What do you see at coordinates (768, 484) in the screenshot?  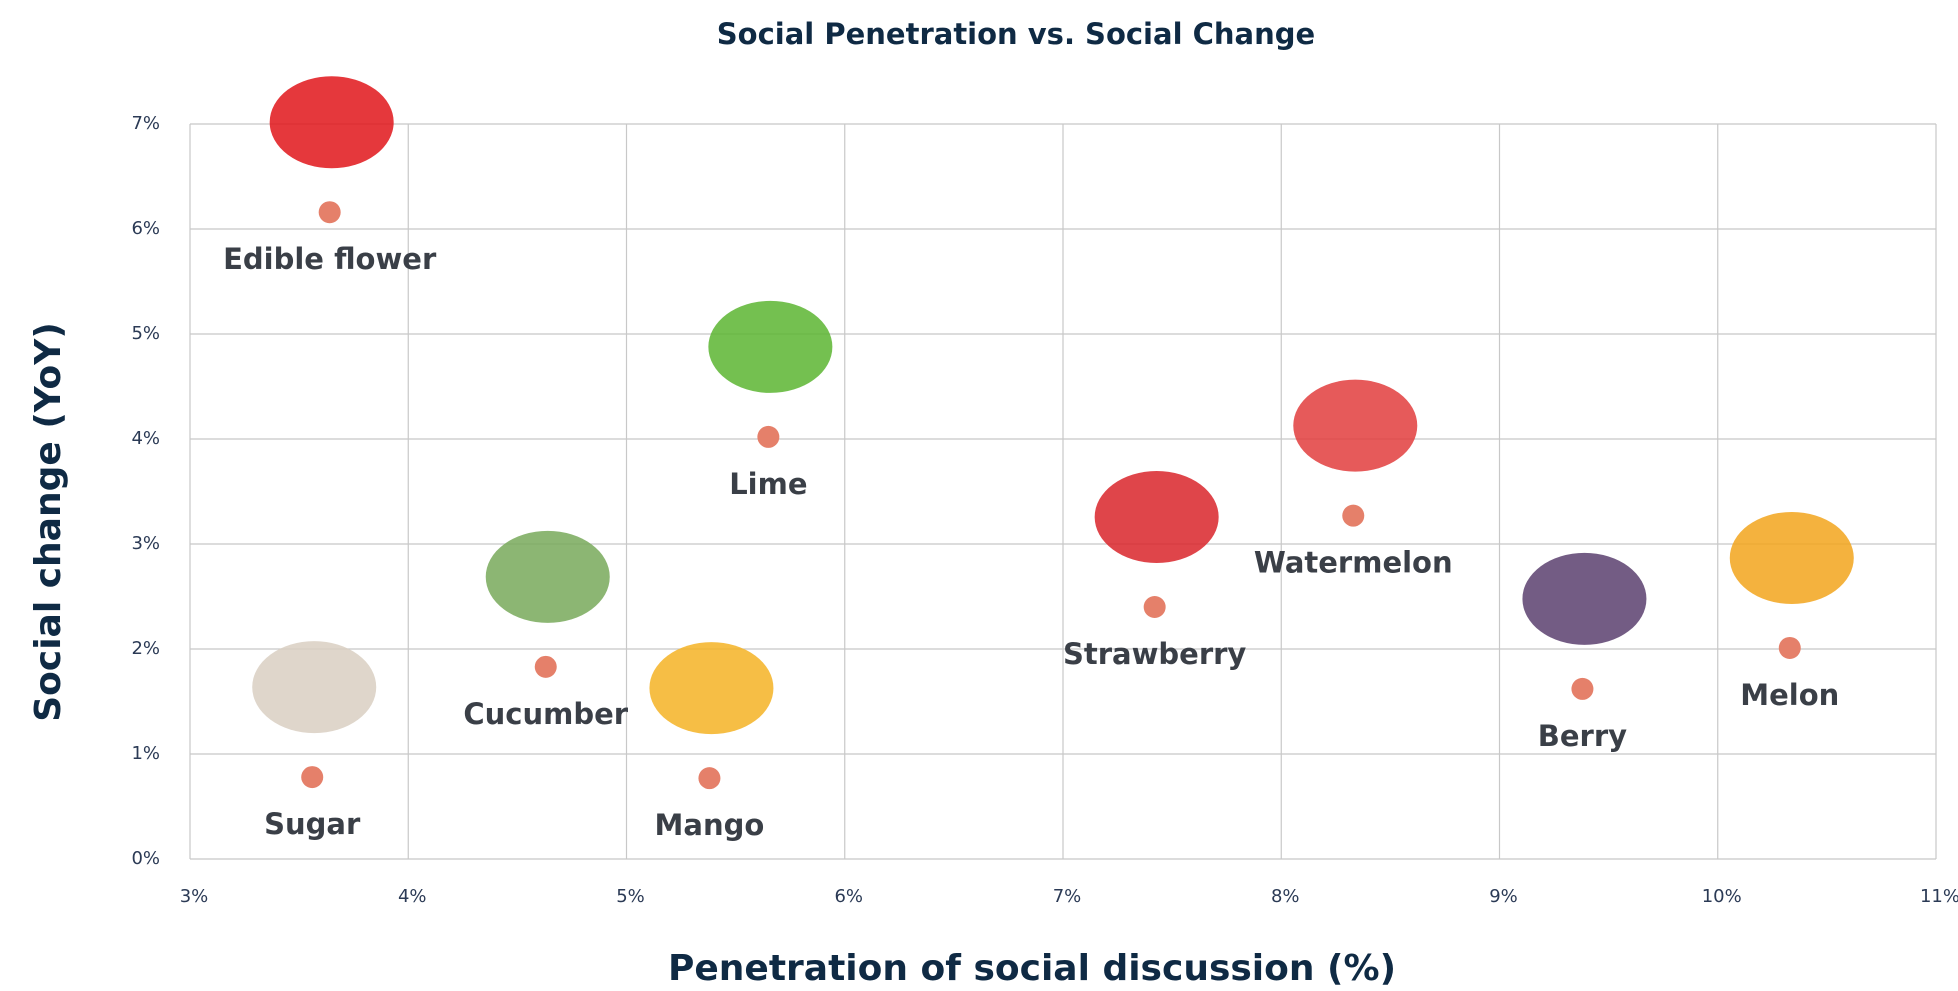 I see `point-label: Lime` at bounding box center [768, 484].